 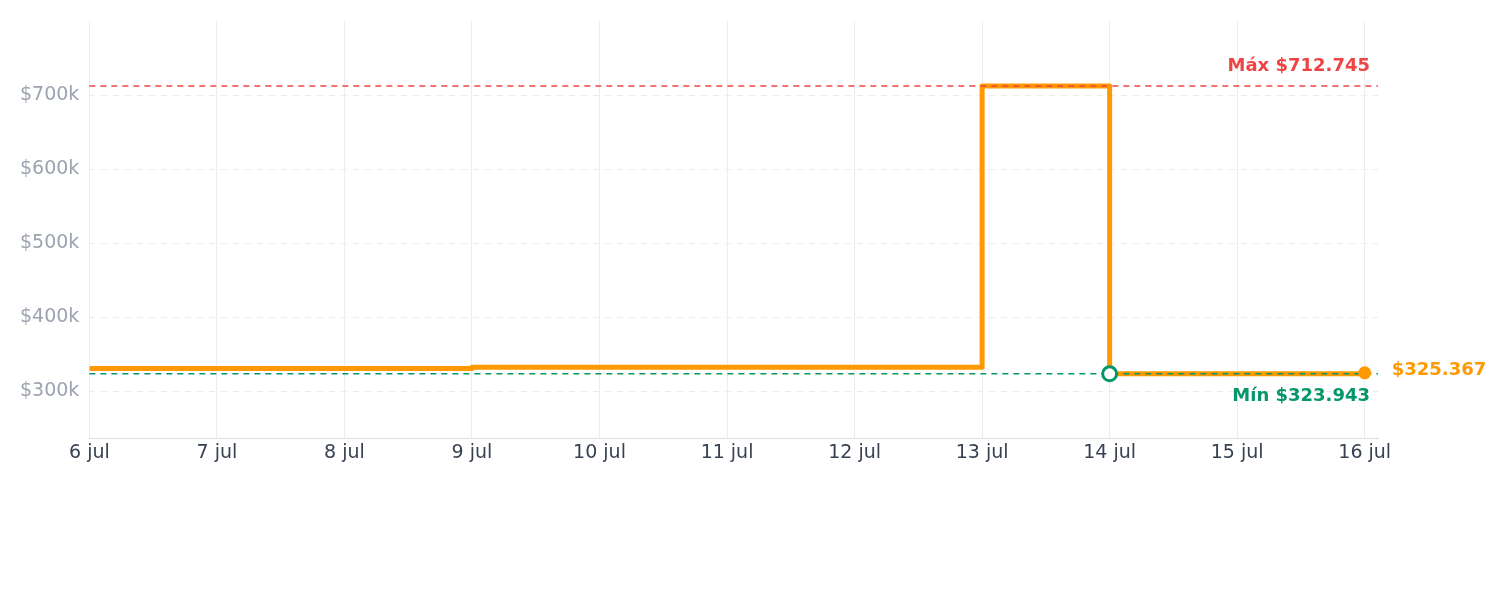 I want to click on y-tick-label: $500k, so click(x=50, y=241).